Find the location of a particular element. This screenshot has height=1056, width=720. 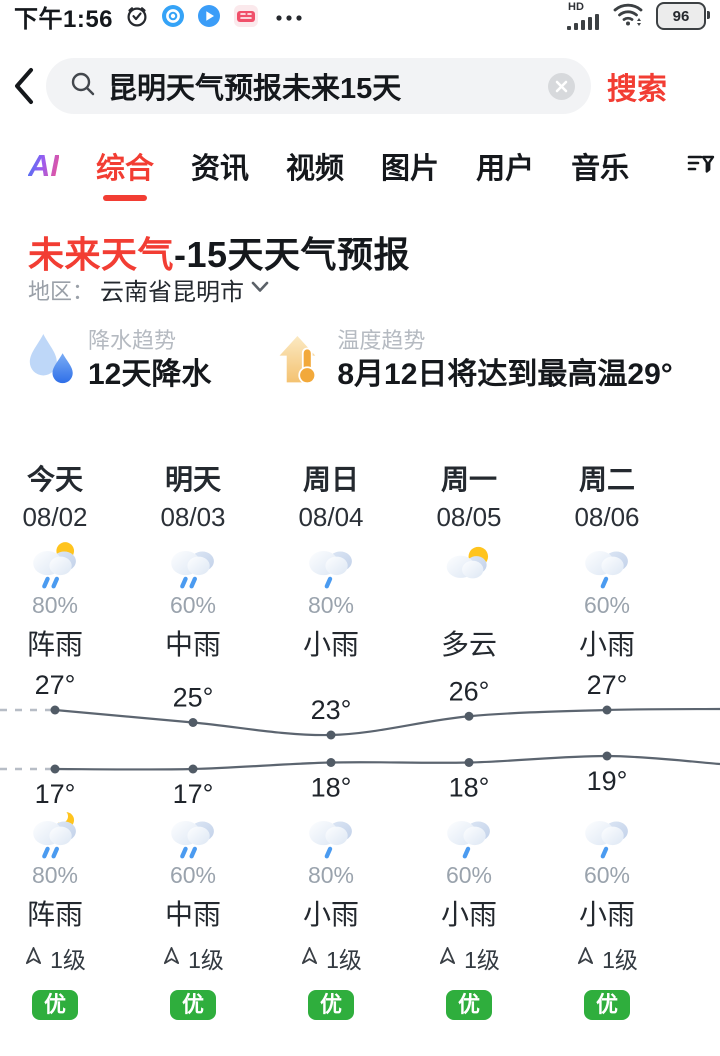

cloud-rain-2-icon is located at coordinates (193, 834).